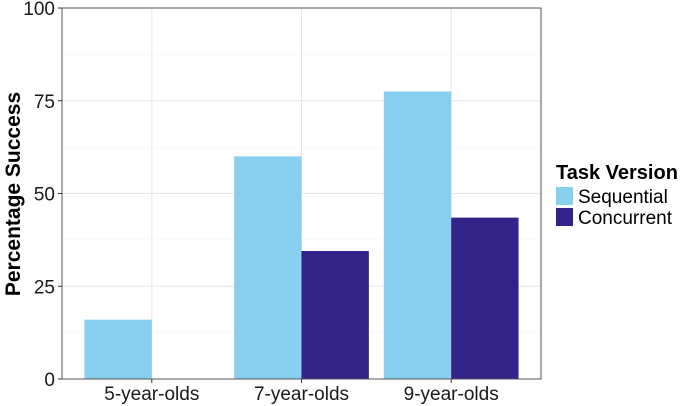 This screenshot has width=685, height=406. What do you see at coordinates (625, 218) in the screenshot?
I see `legend-label-concurrent: Concurrent` at bounding box center [625, 218].